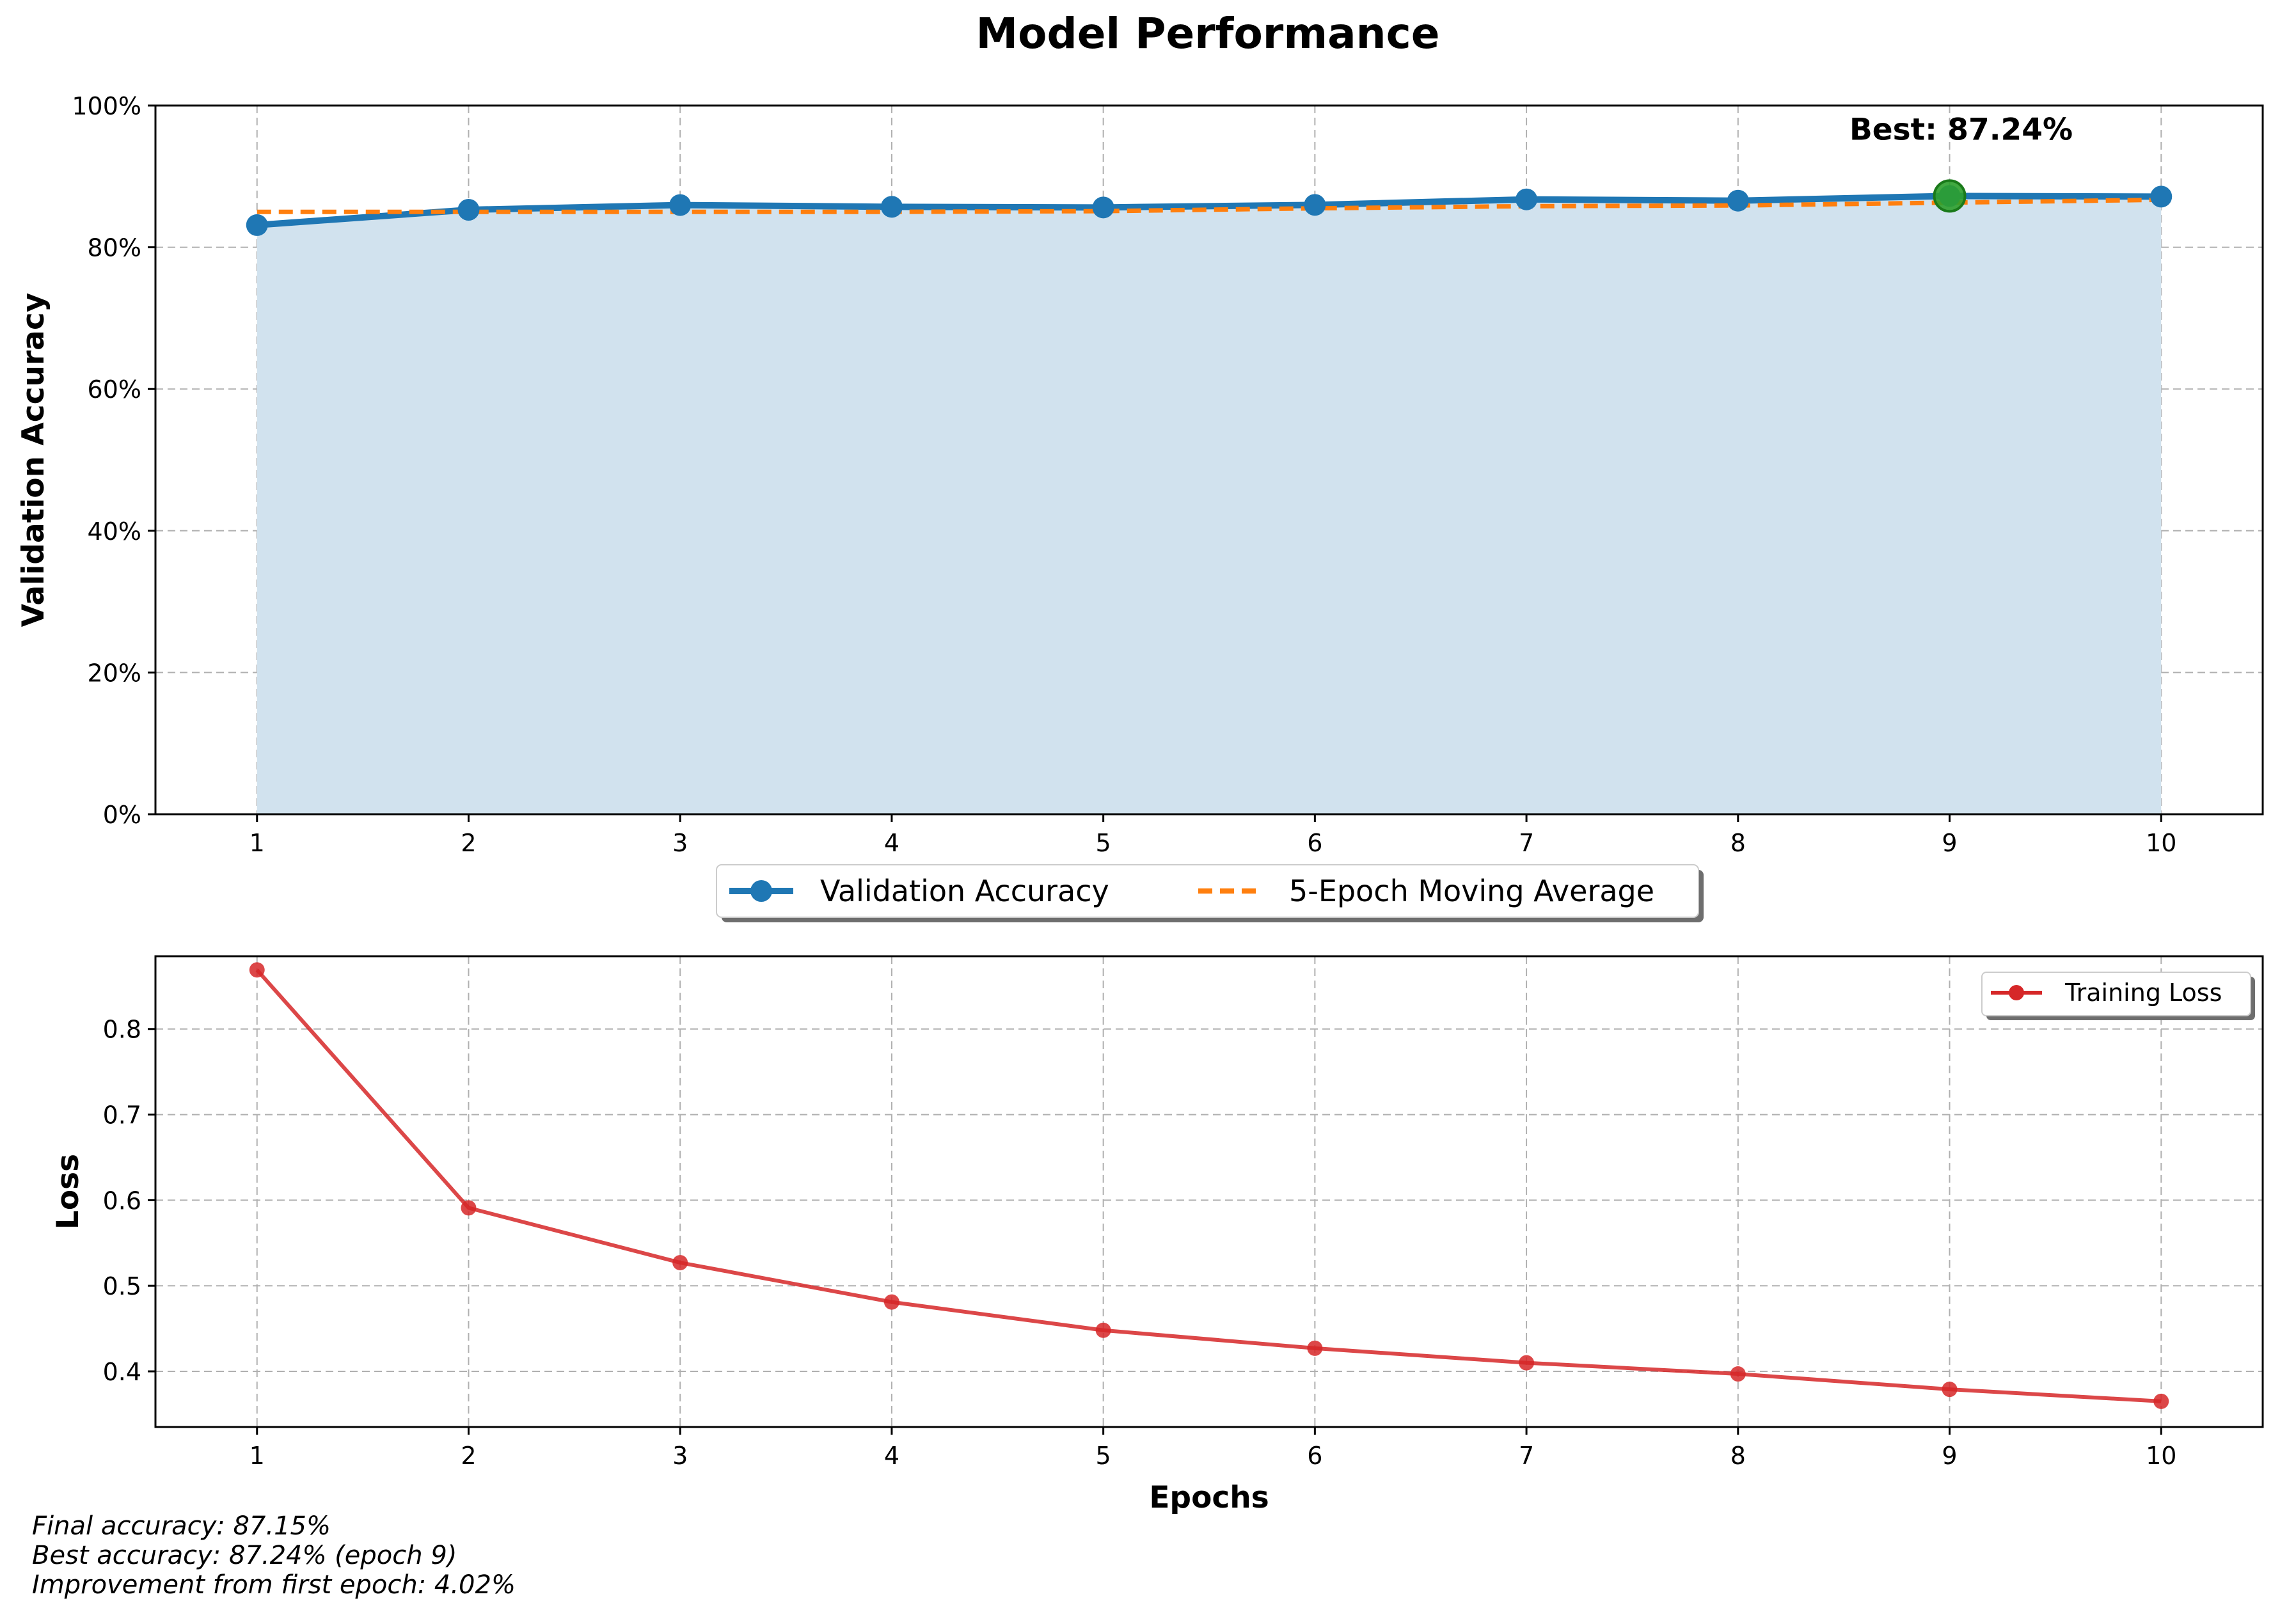 Image resolution: width=2280 pixels, height=1624 pixels. I want to click on loss-y-ticks: 0.4 0.5 0.6 0.7 0.8, so click(129, 1201).